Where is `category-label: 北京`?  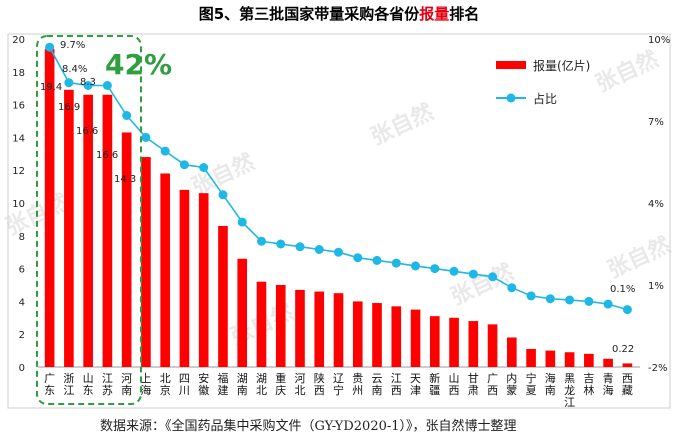 category-label: 北京 is located at coordinates (165, 384).